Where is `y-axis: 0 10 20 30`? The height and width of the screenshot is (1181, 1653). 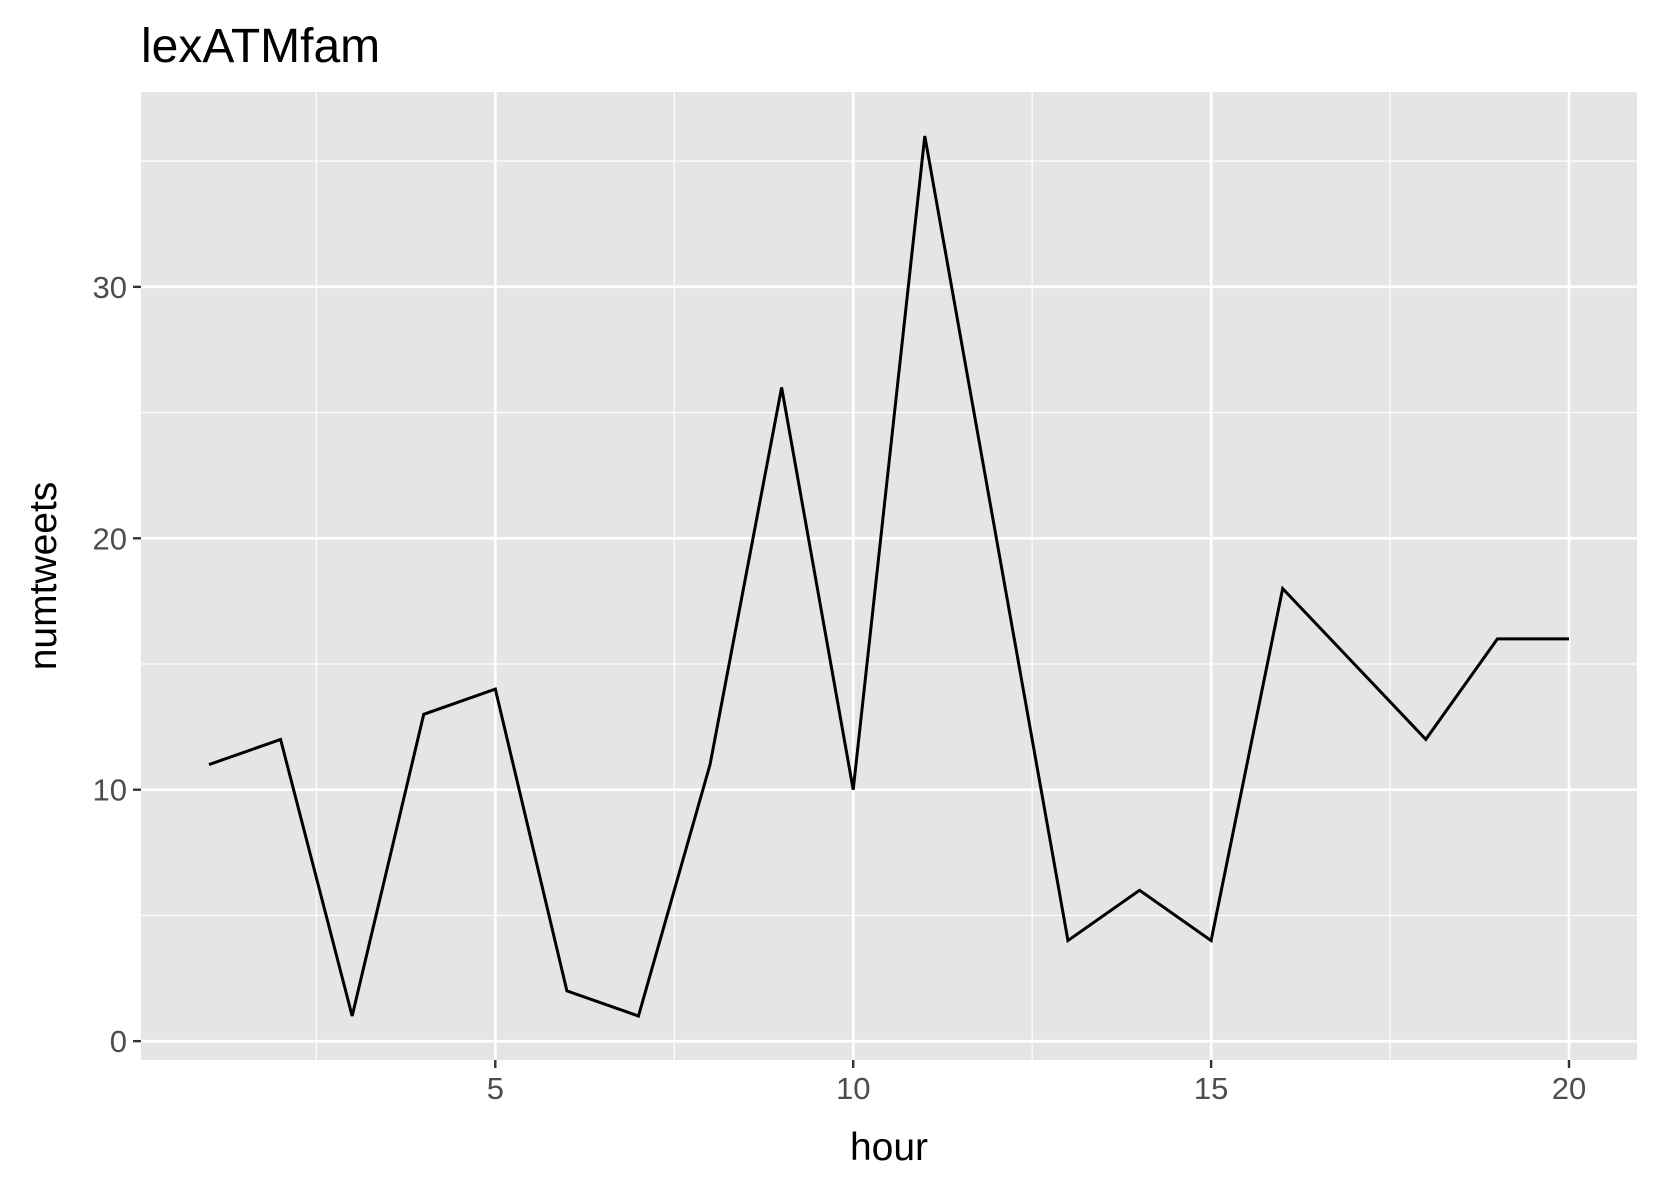
y-axis: 0 10 20 30 is located at coordinates (117, 664).